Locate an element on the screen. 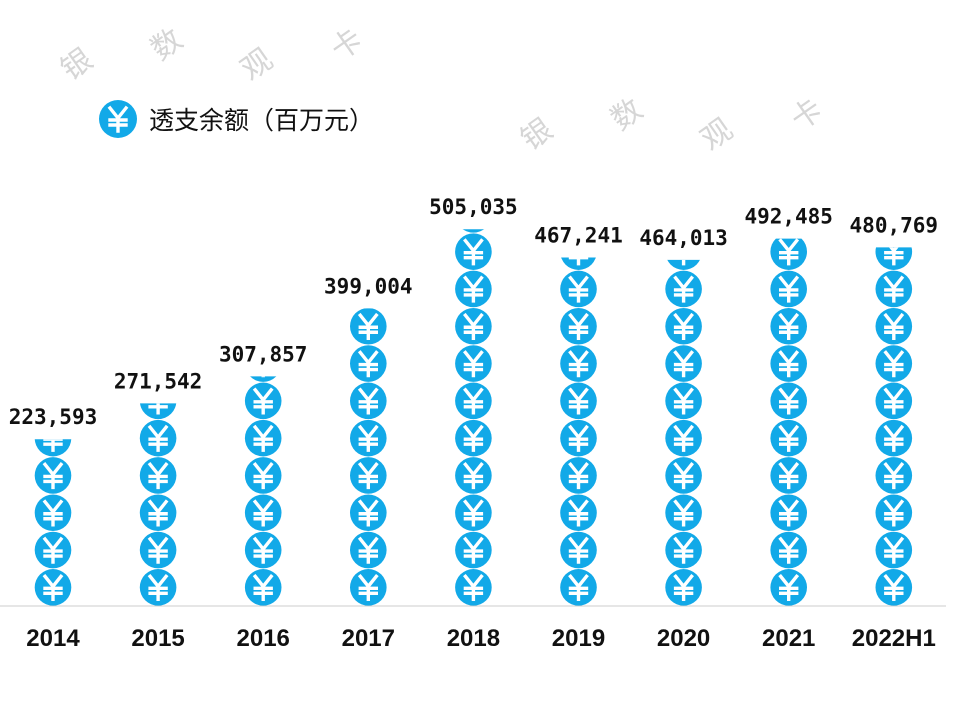 Image resolution: width=960 pixels, height=720 pixels. bar-2015 is located at coordinates (158, 504).